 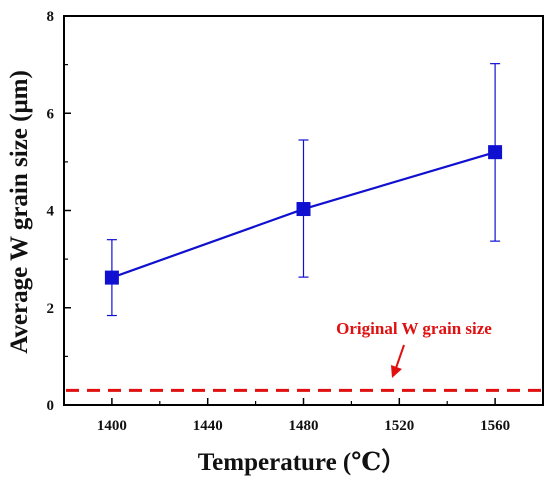 What do you see at coordinates (303, 416) in the screenshot?
I see `x-axis-ticks: 1400 1440 1480 1520 1560` at bounding box center [303, 416].